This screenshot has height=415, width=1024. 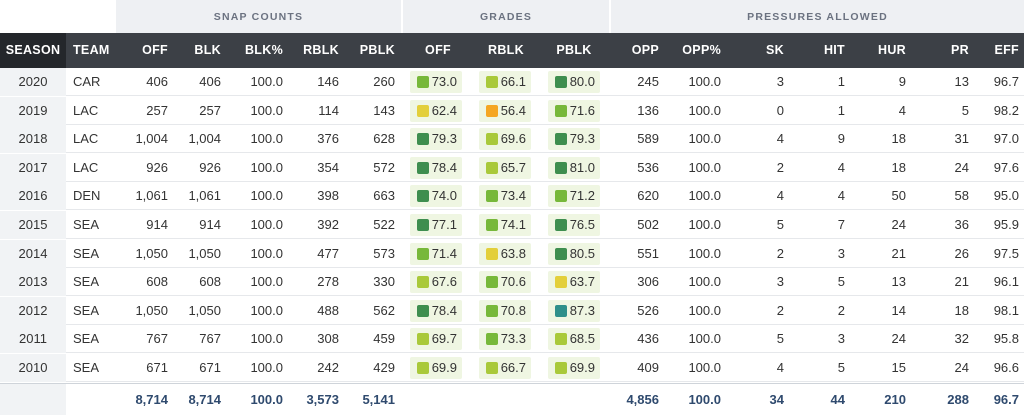 What do you see at coordinates (91, 50) in the screenshot?
I see `column-header-team: TEAM` at bounding box center [91, 50].